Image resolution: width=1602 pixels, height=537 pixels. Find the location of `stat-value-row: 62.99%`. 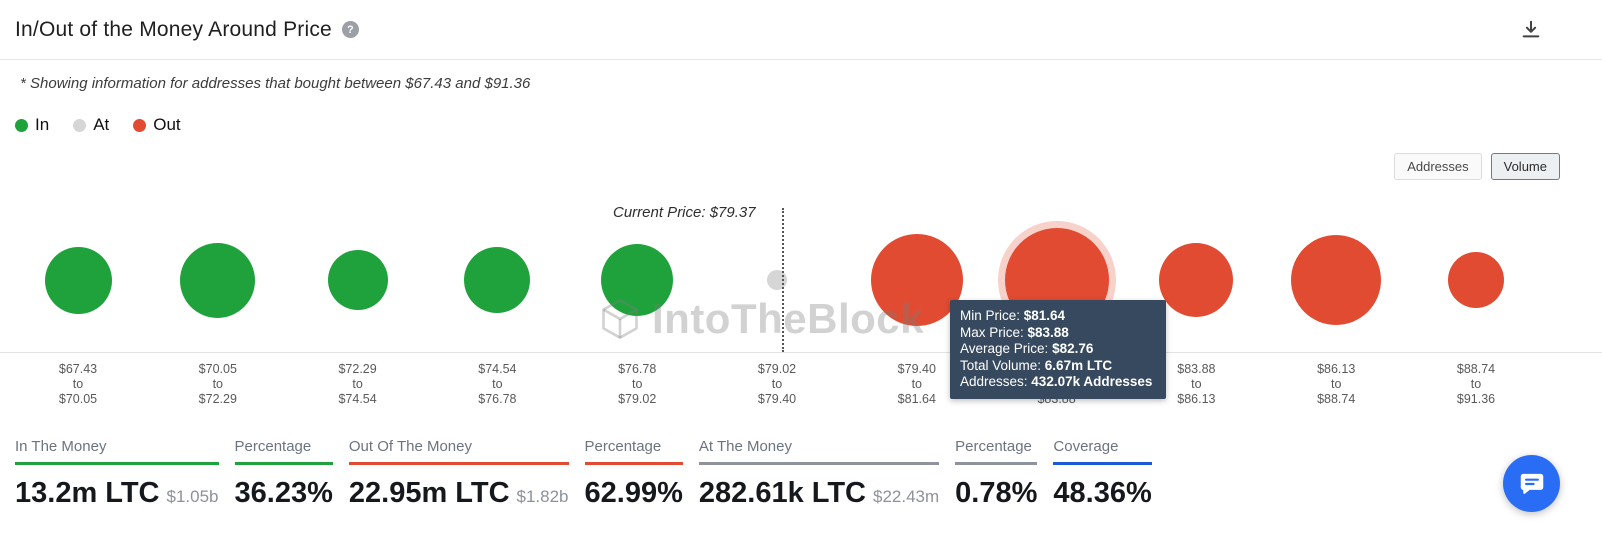

stat-value-row: 62.99% is located at coordinates (634, 493).